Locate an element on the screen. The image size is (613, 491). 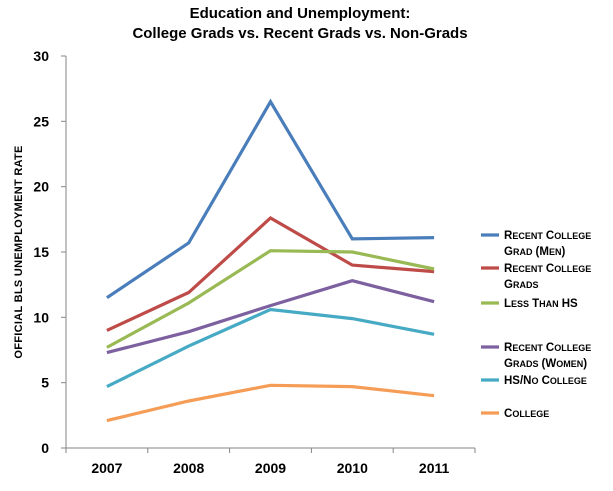
legend-item: COLLEGE is located at coordinates (515, 414).